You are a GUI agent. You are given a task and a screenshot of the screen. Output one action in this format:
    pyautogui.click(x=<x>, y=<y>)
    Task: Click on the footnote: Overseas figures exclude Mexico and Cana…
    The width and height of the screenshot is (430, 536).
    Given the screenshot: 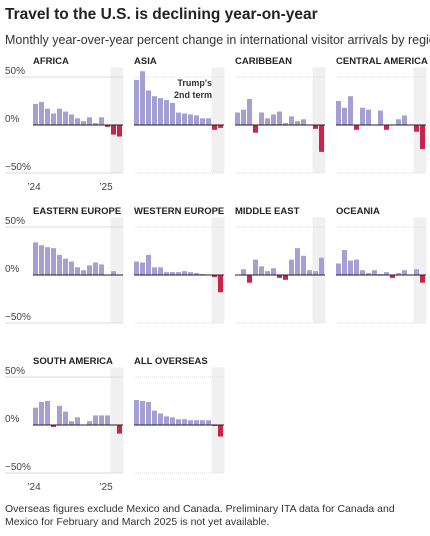 What is the action you would take?
    pyautogui.click(x=200, y=515)
    